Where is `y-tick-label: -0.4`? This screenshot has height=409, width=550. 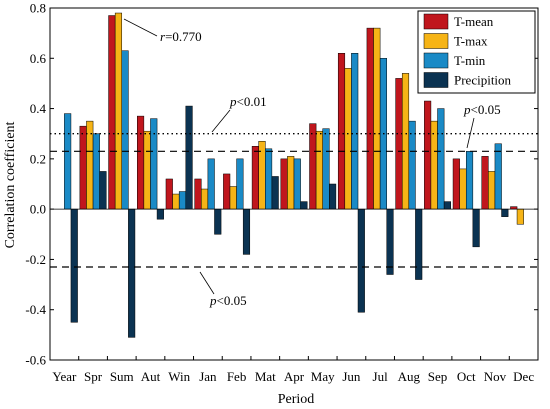
y-tick-label: -0.4 is located at coordinates (35, 309).